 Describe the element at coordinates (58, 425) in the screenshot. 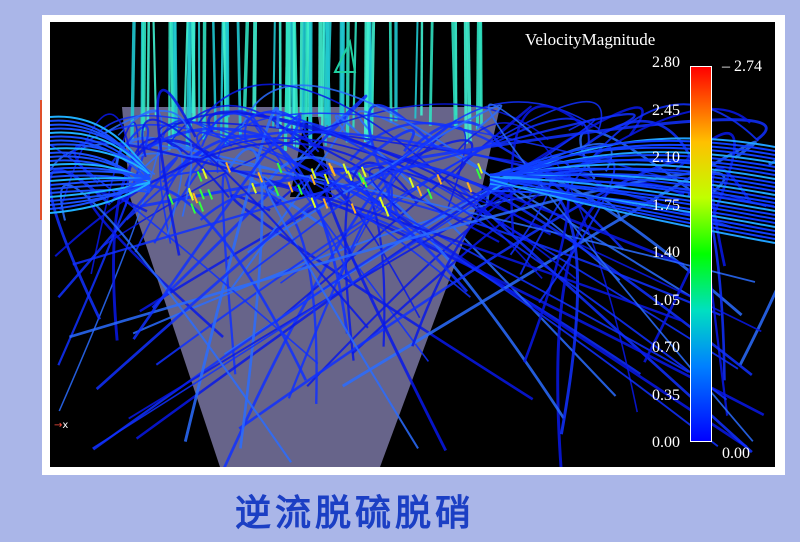

I see `axis-arrow-icon: →` at that location.